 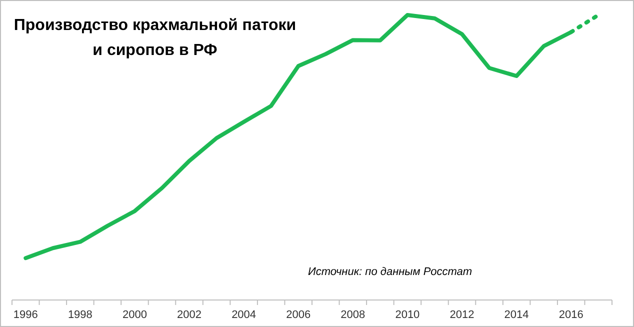 I want to click on x-tick-label: 2002, so click(x=189, y=315).